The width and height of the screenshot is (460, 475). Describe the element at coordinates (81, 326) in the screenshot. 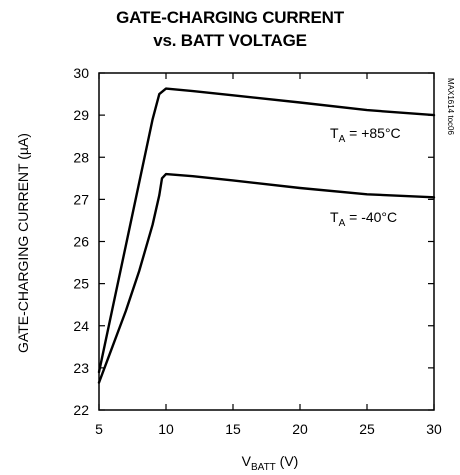

I see `y-tick-label: 24` at that location.